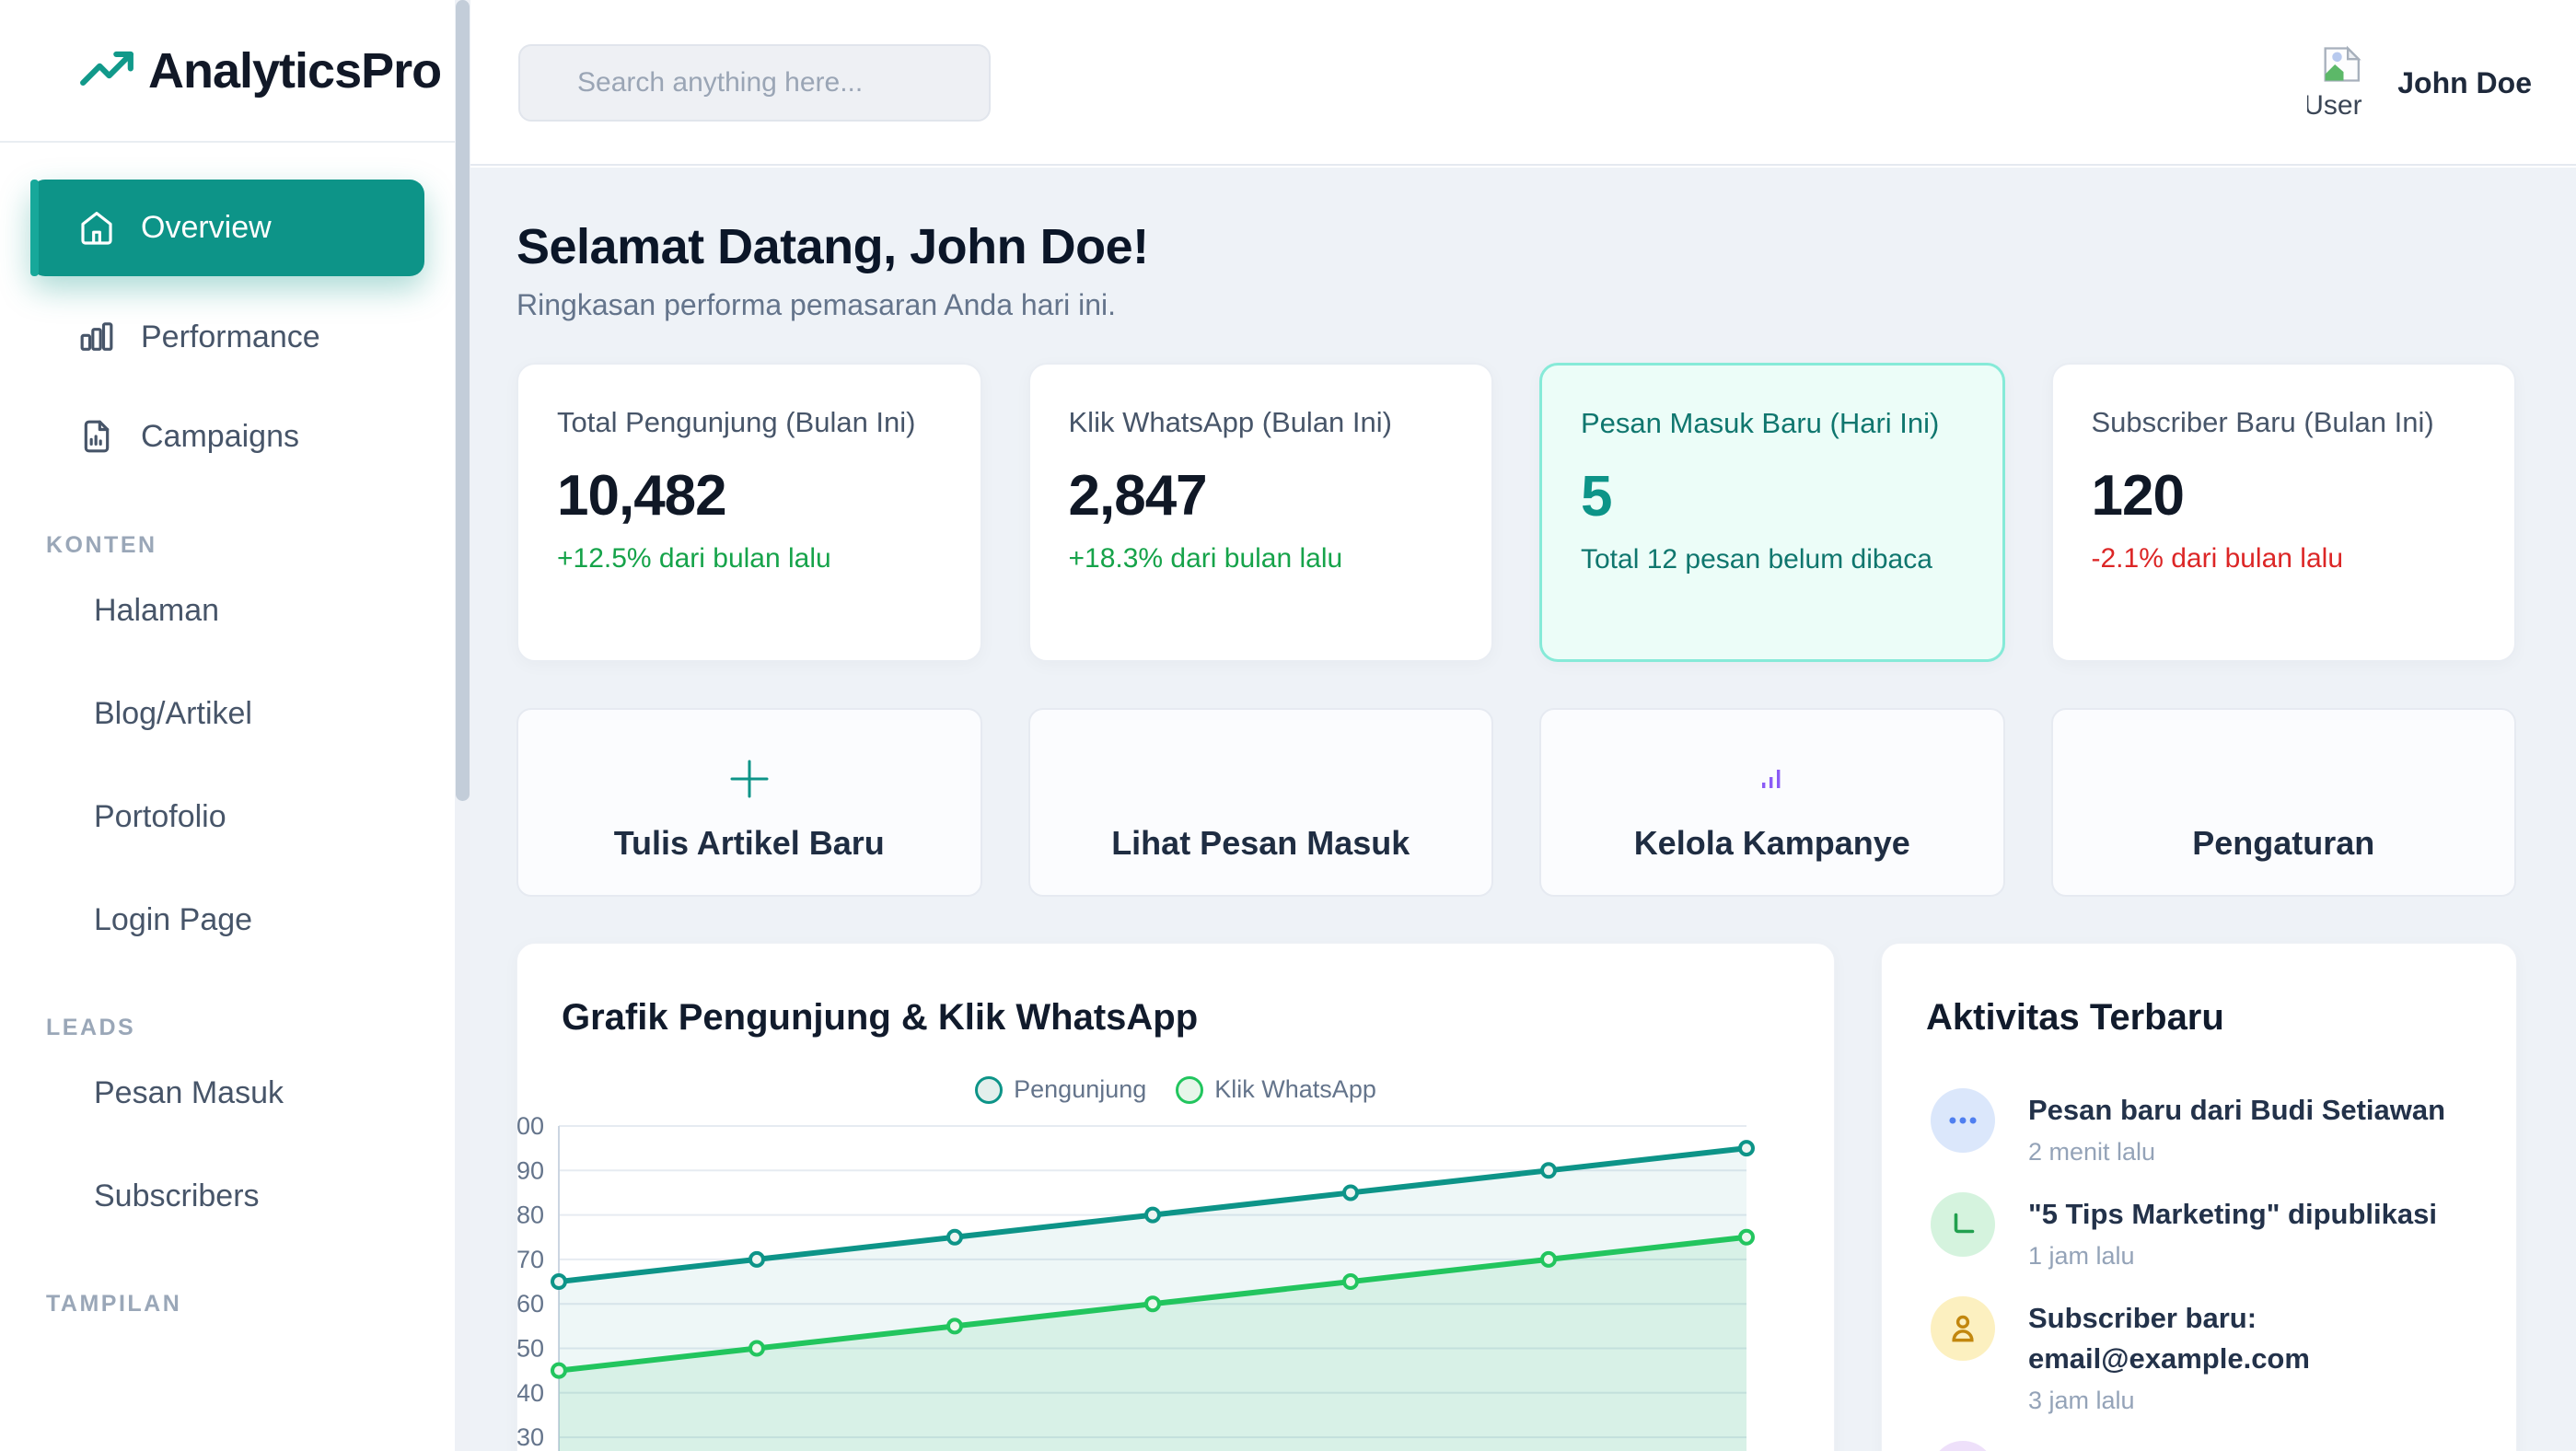  What do you see at coordinates (530, 1215) in the screenshot?
I see `svg-text: 80` at bounding box center [530, 1215].